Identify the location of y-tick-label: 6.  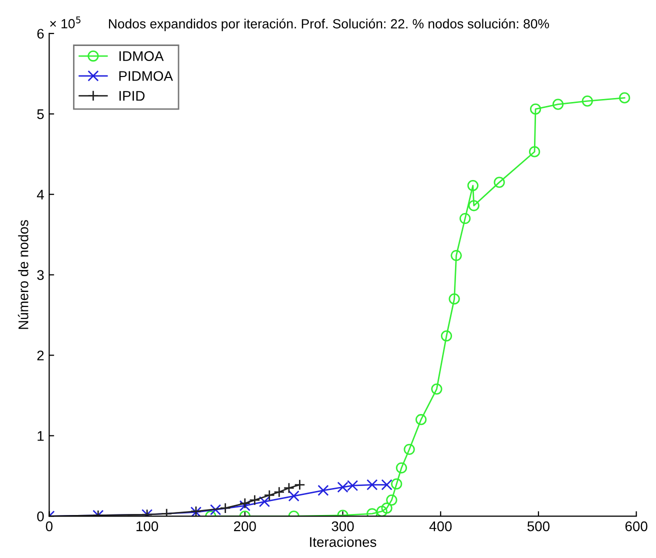
(40, 33).